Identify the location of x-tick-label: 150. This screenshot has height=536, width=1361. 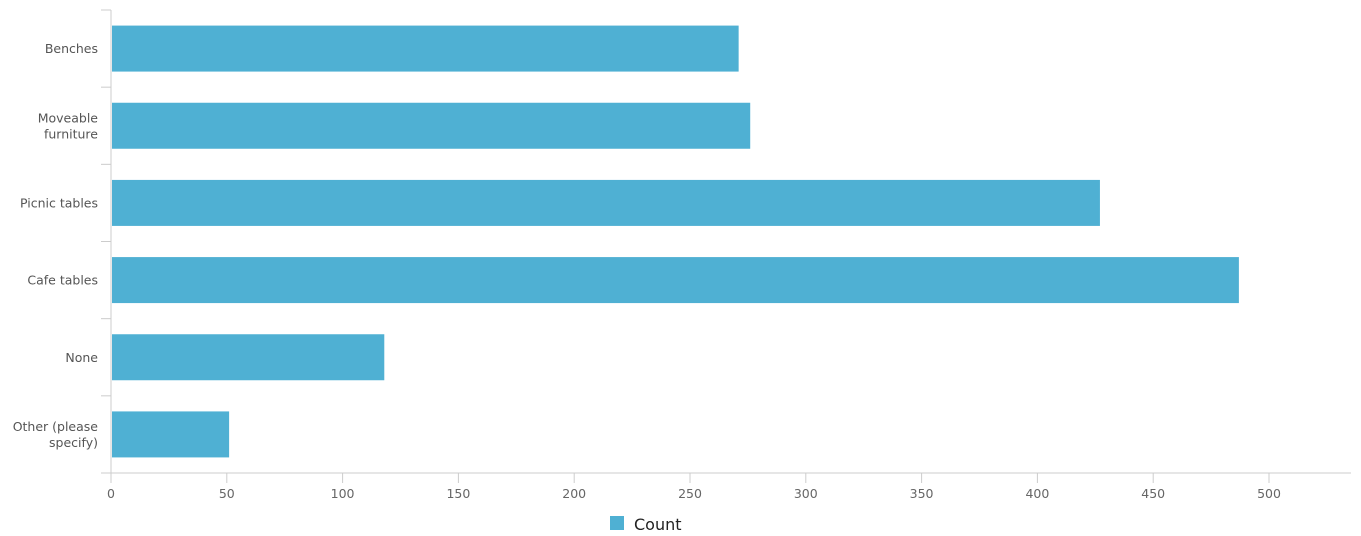
(458, 493).